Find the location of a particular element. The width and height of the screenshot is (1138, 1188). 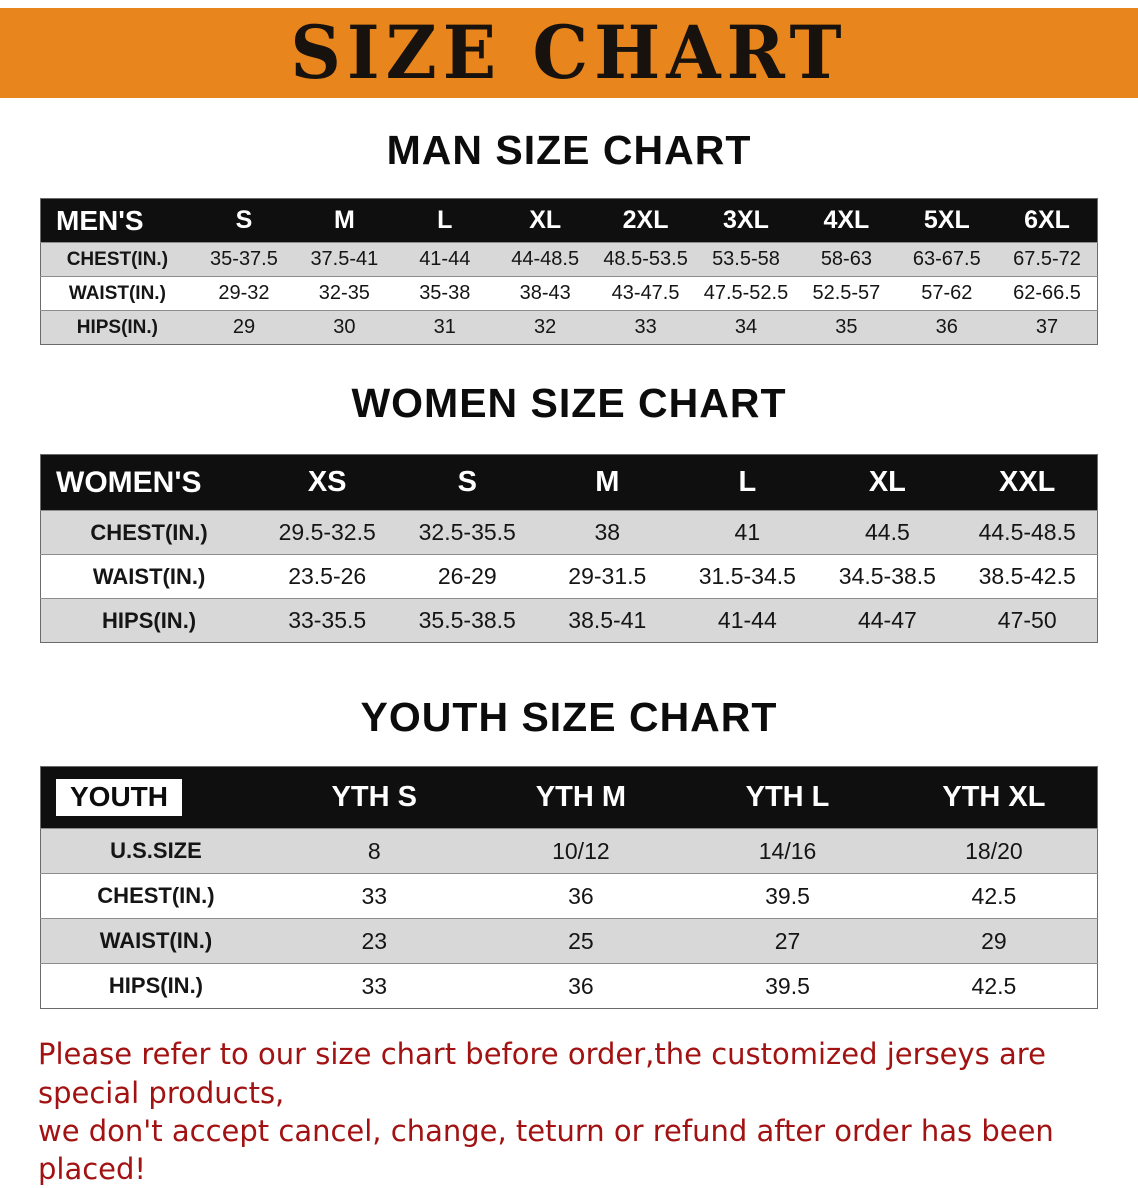

size-value: 35-38 is located at coordinates (444, 293).